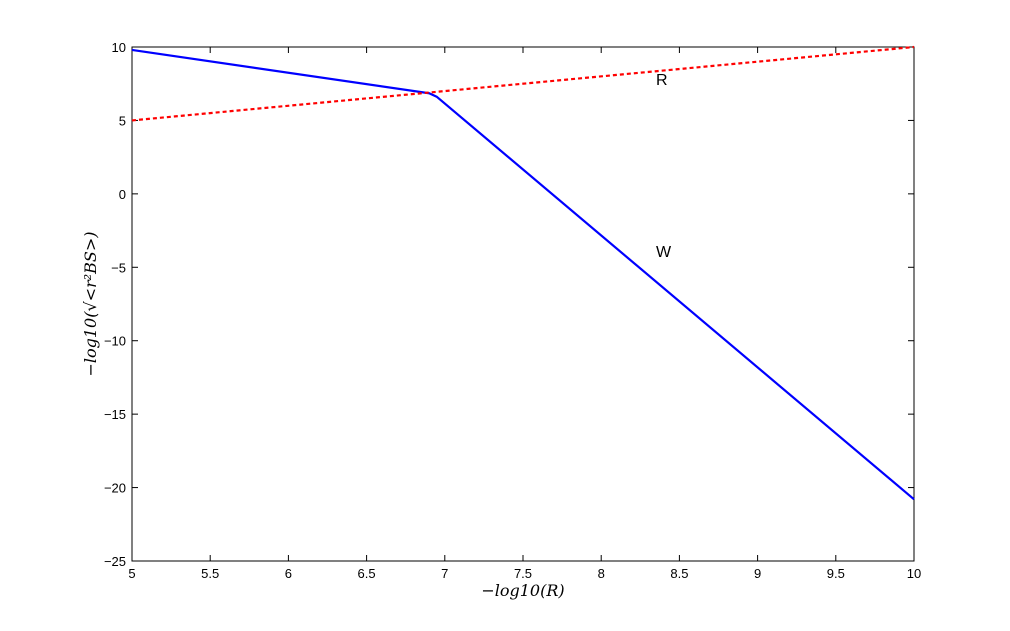 This screenshot has height=631, width=1010. I want to click on x-tick-label: 6.5, so click(367, 573).